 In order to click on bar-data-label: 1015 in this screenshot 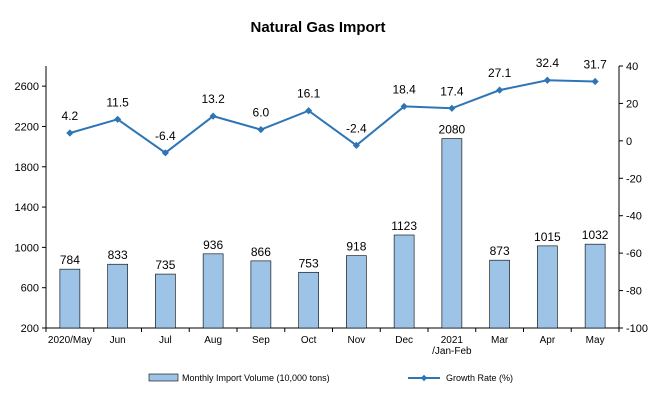, I will do `click(547, 237)`.